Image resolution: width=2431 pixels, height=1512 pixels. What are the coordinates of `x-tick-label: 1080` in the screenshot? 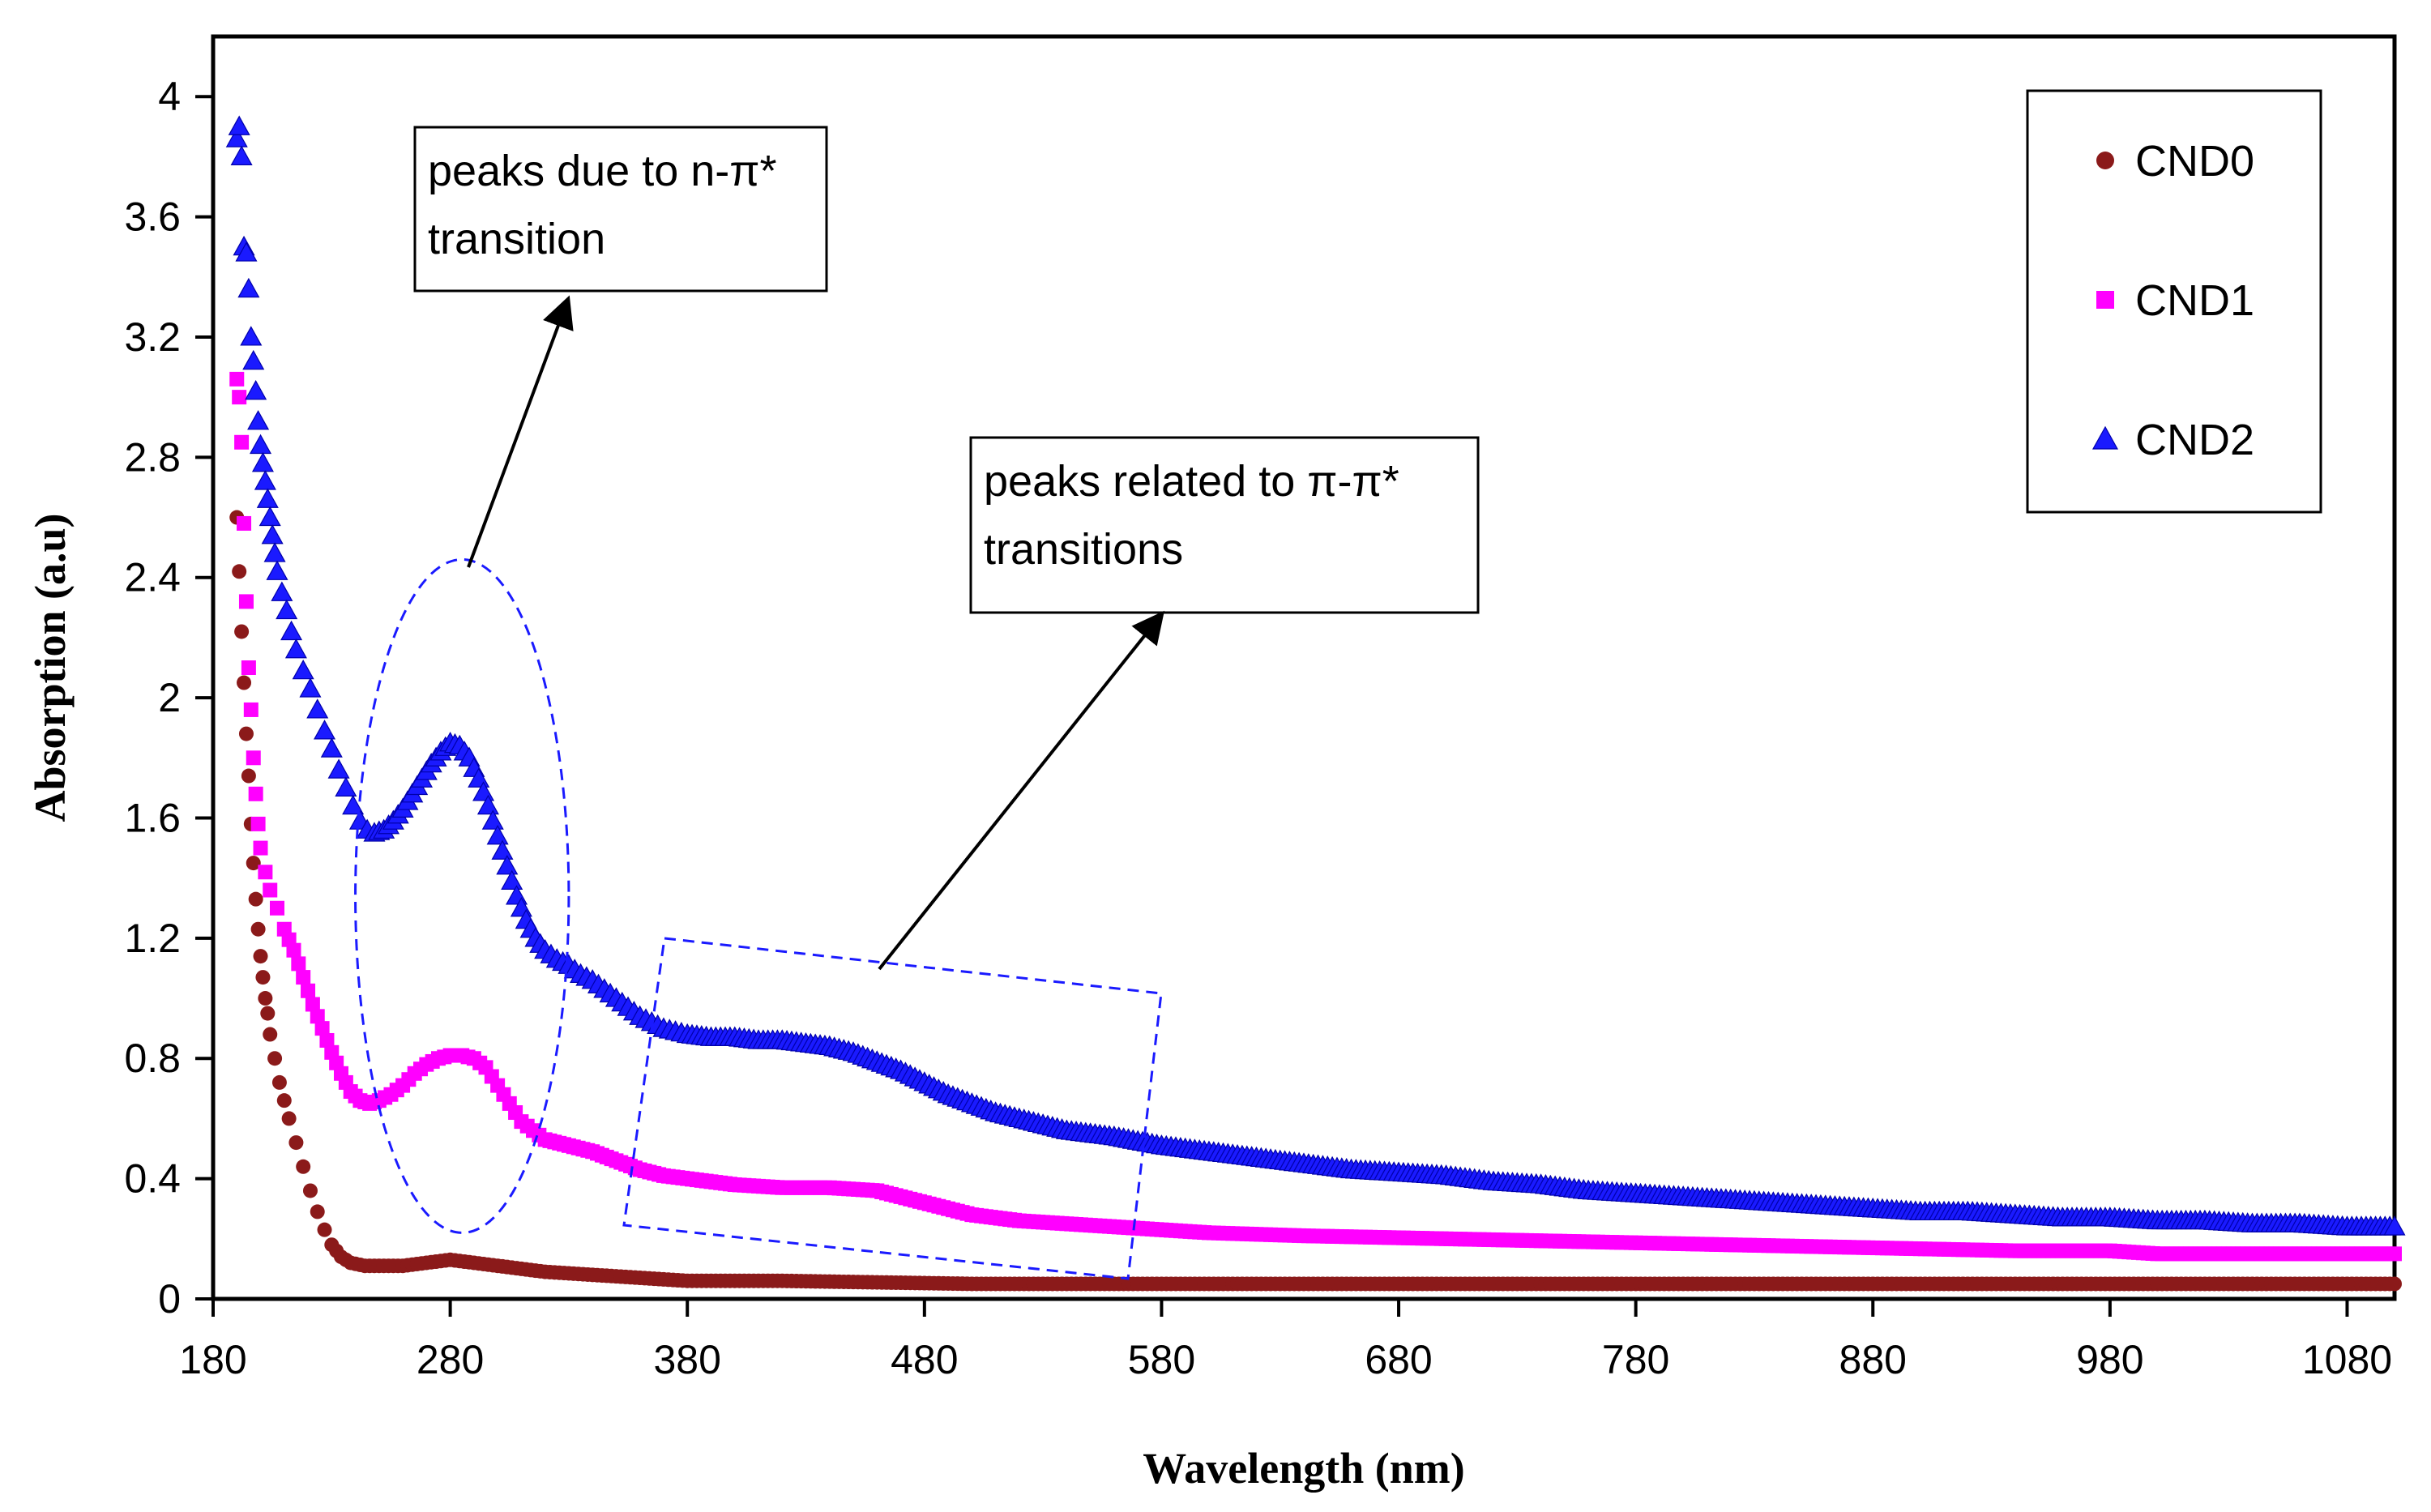 It's located at (2347, 1359).